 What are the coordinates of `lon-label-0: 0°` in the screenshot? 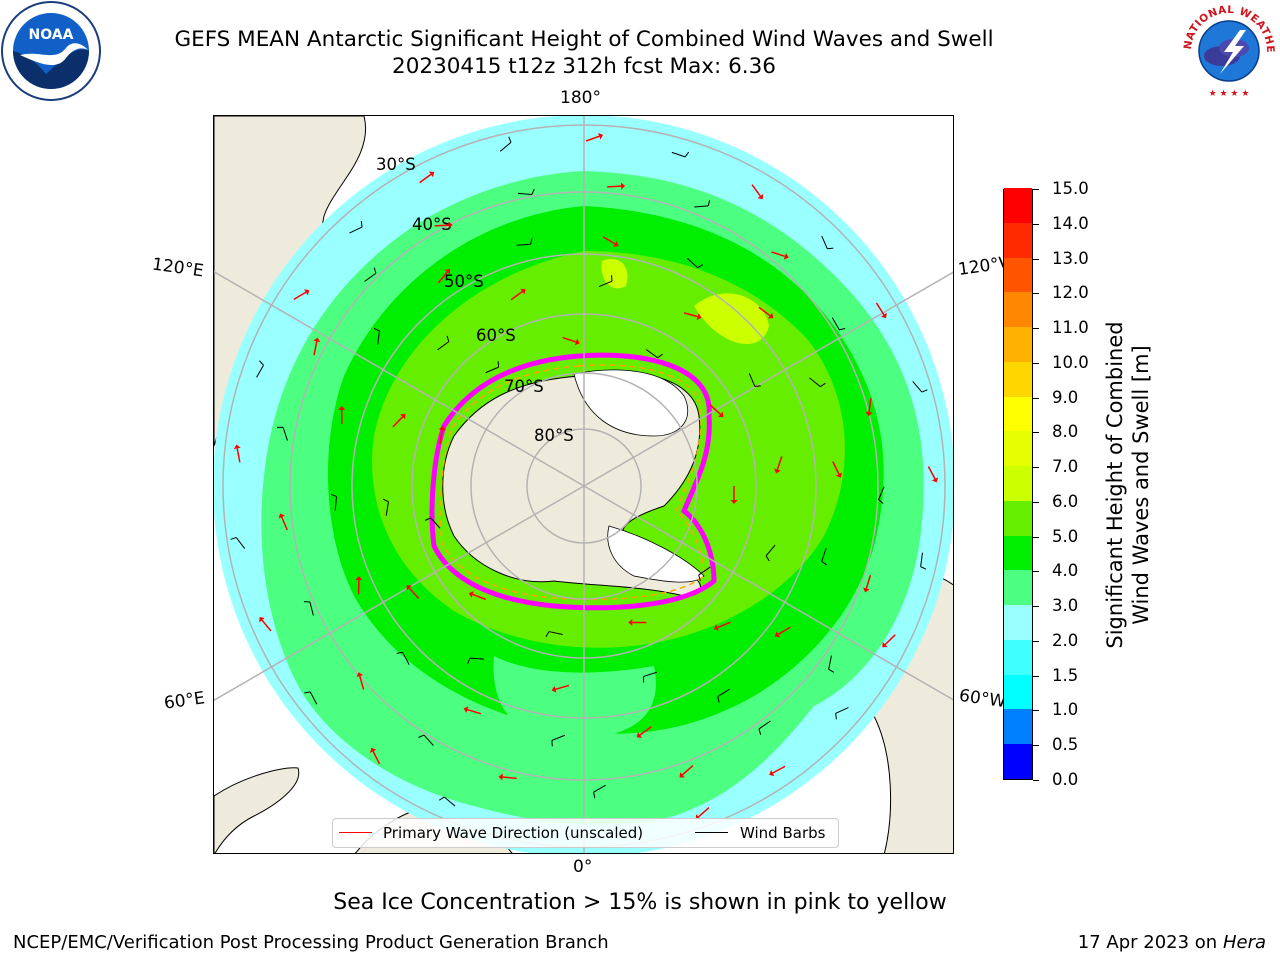 It's located at (583, 867).